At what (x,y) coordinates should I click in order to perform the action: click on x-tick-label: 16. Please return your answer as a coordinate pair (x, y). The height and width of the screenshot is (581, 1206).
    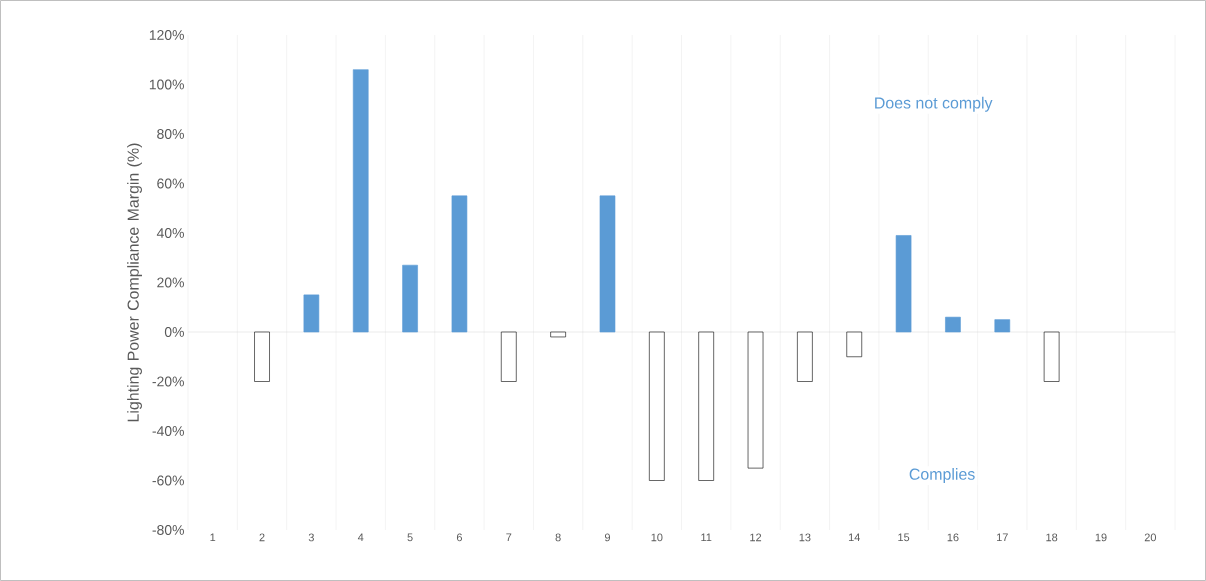
    Looking at the image, I should click on (953, 537).